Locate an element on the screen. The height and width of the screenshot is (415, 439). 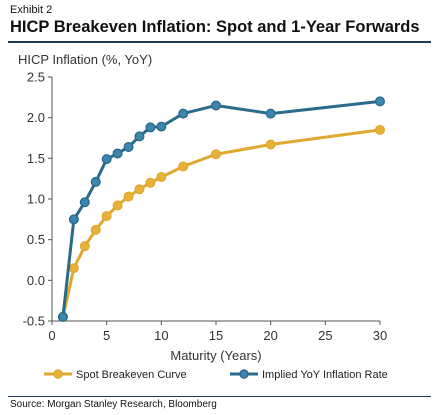
y-tick-label: 1.5 is located at coordinates (36, 158).